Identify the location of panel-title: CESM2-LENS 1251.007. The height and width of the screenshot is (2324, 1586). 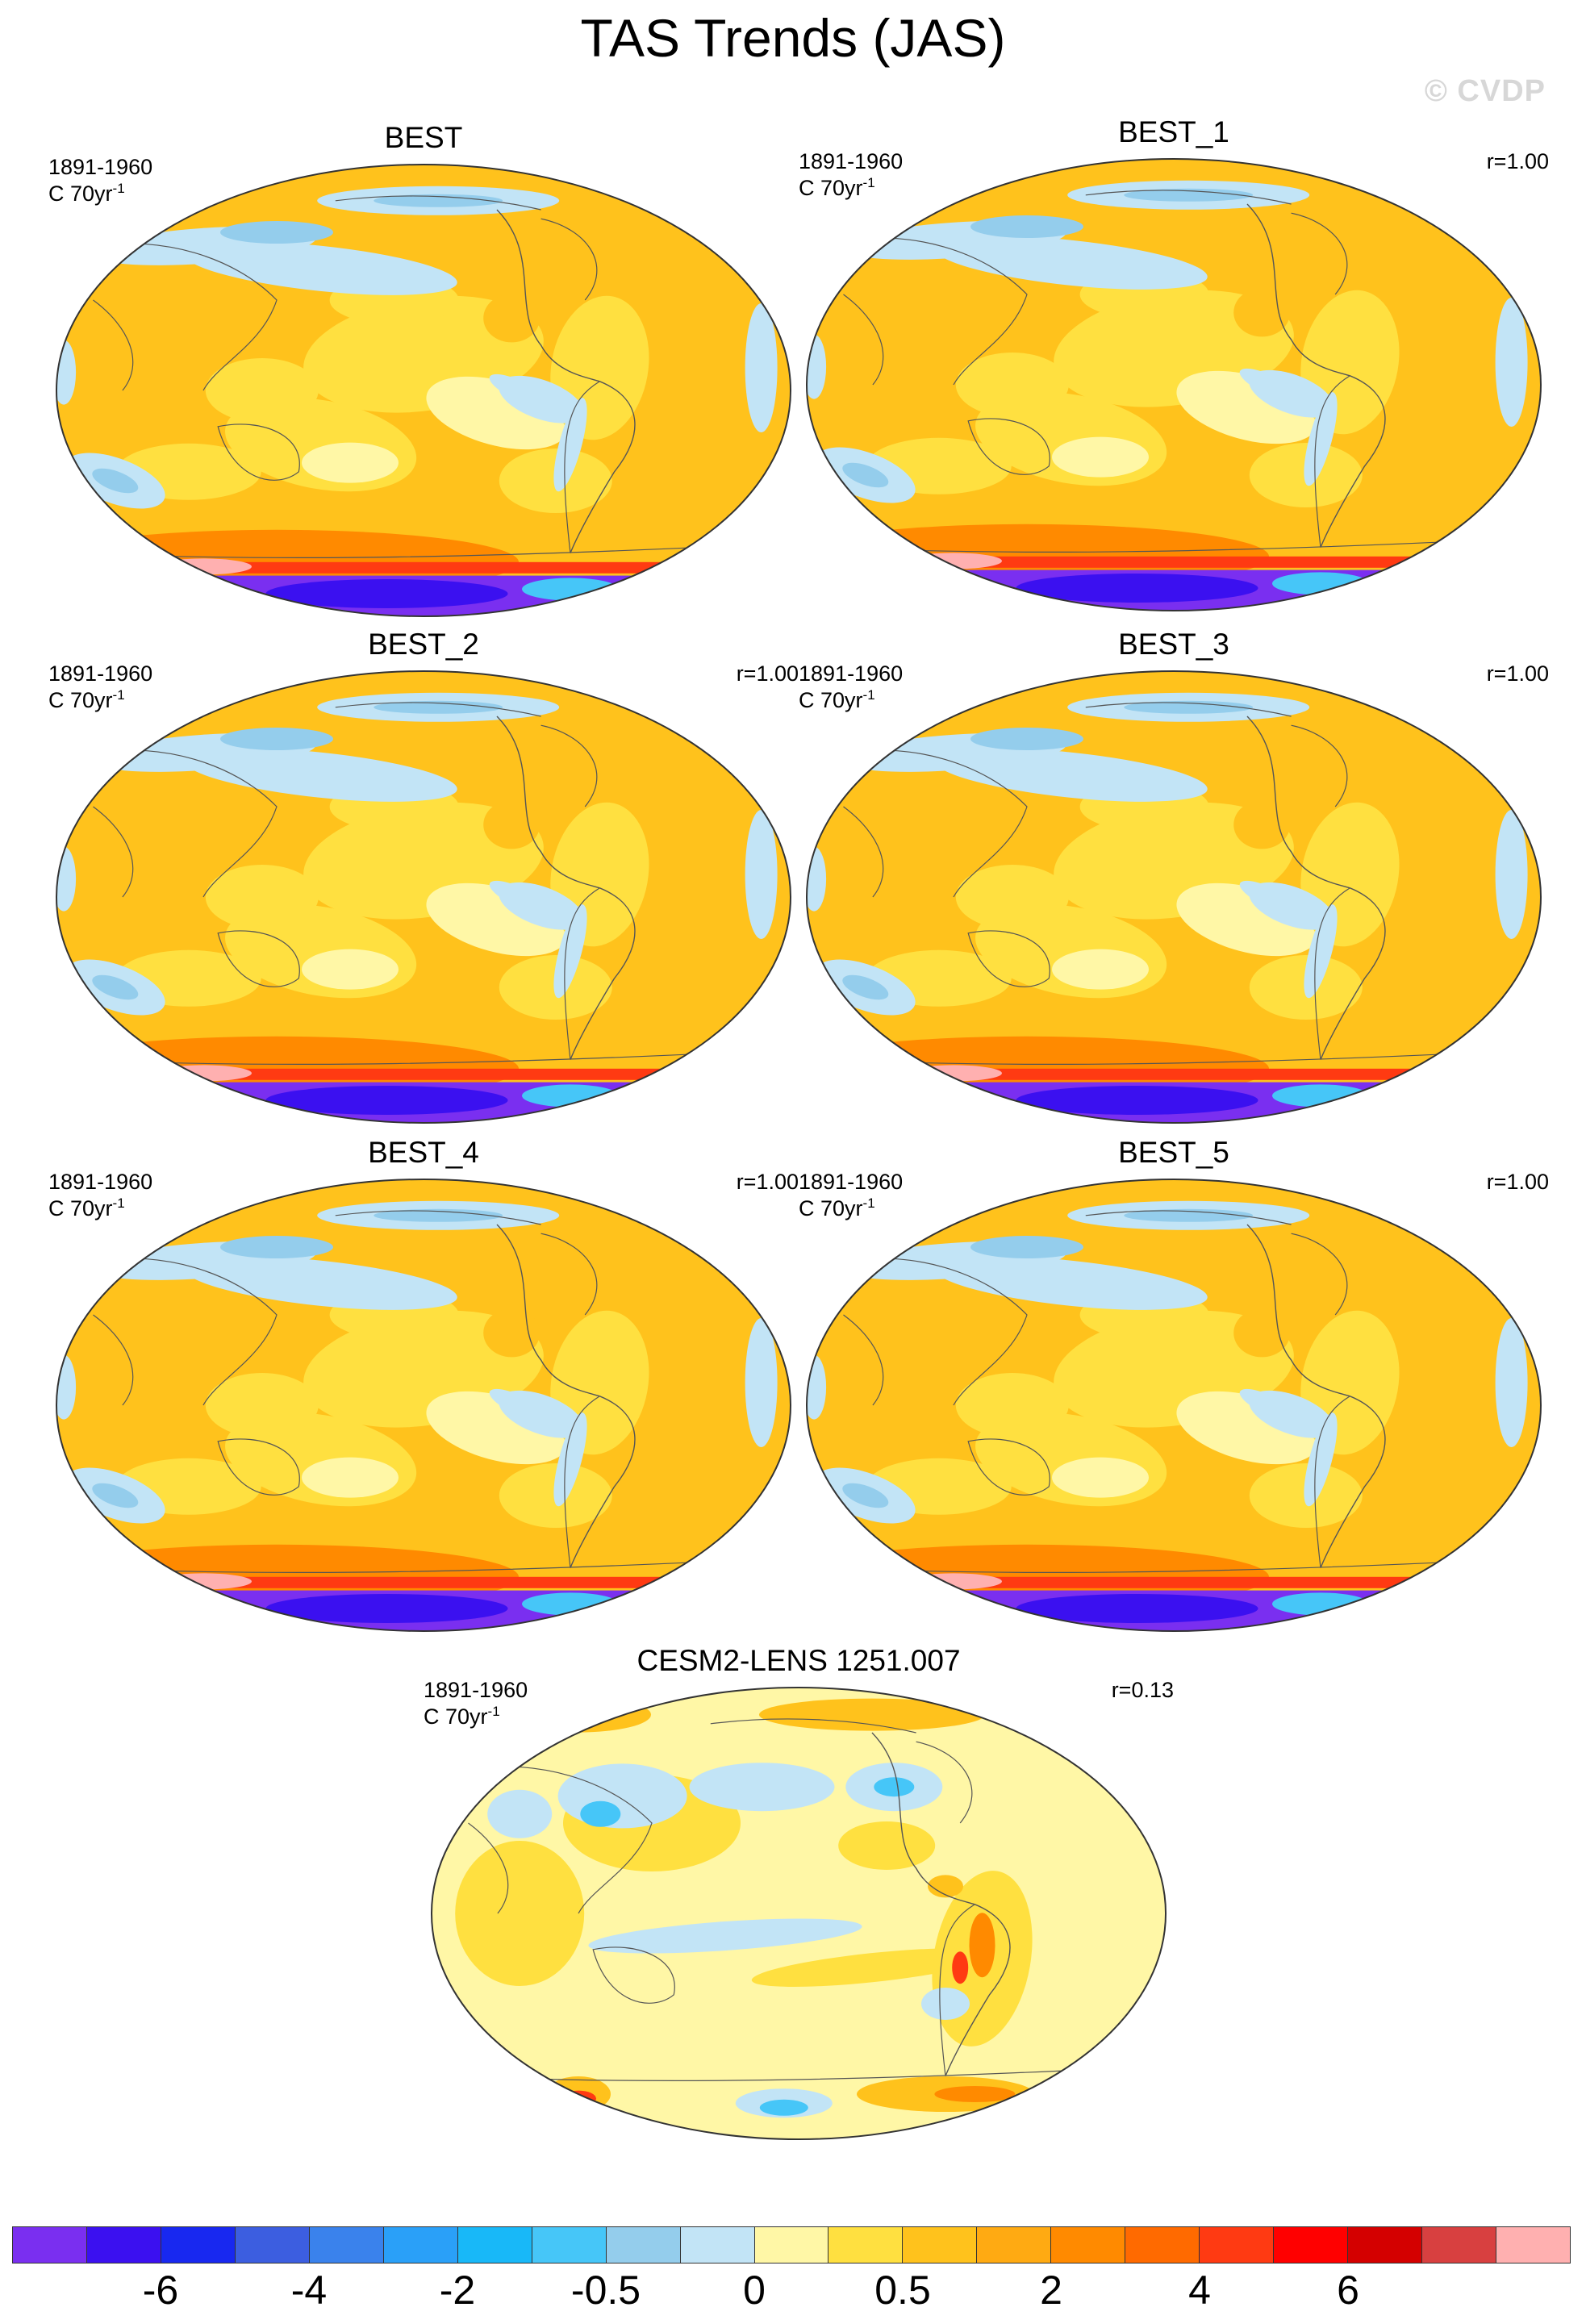
(798, 1660).